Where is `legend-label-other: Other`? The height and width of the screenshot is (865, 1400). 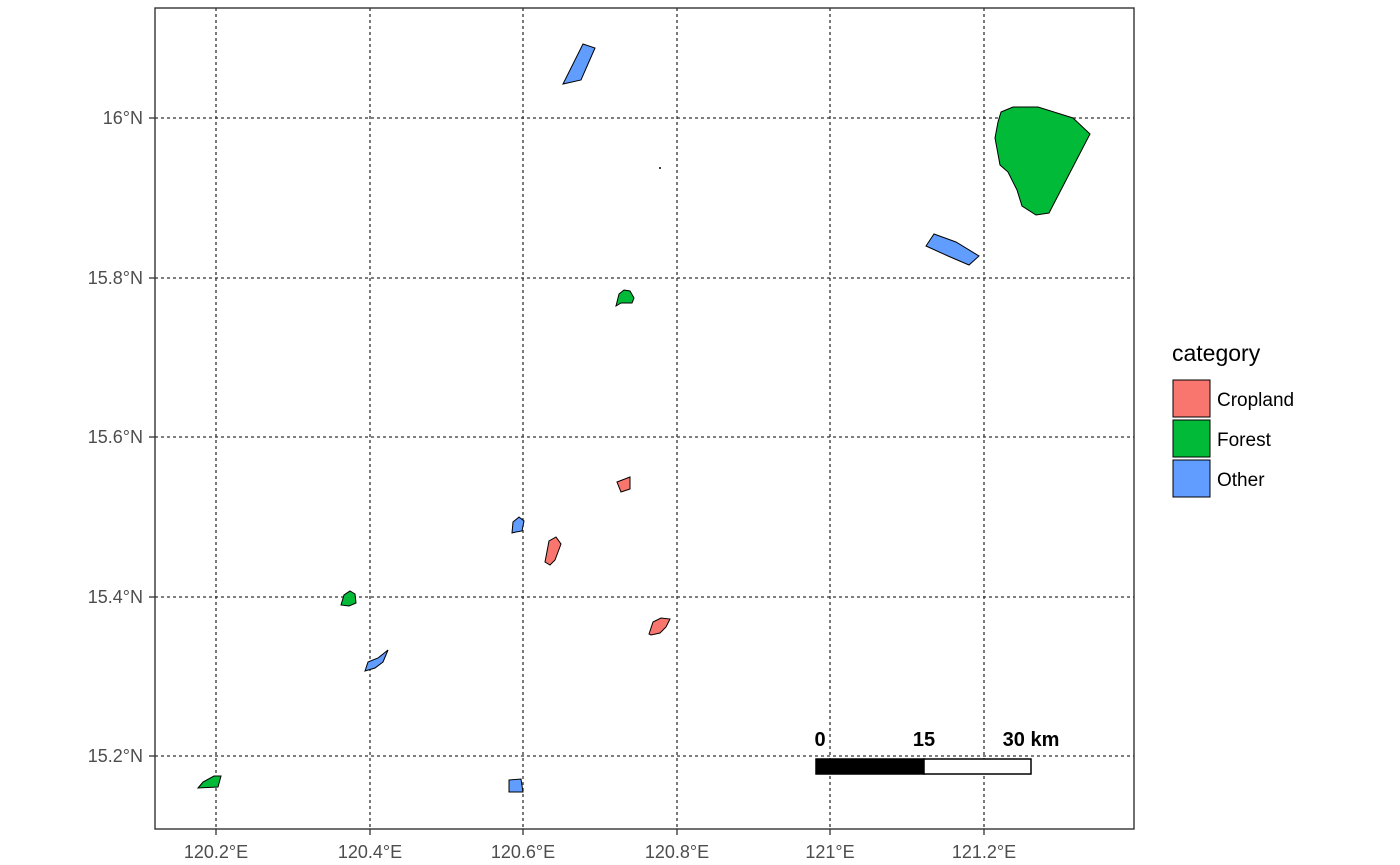 legend-label-other: Other is located at coordinates (1241, 480).